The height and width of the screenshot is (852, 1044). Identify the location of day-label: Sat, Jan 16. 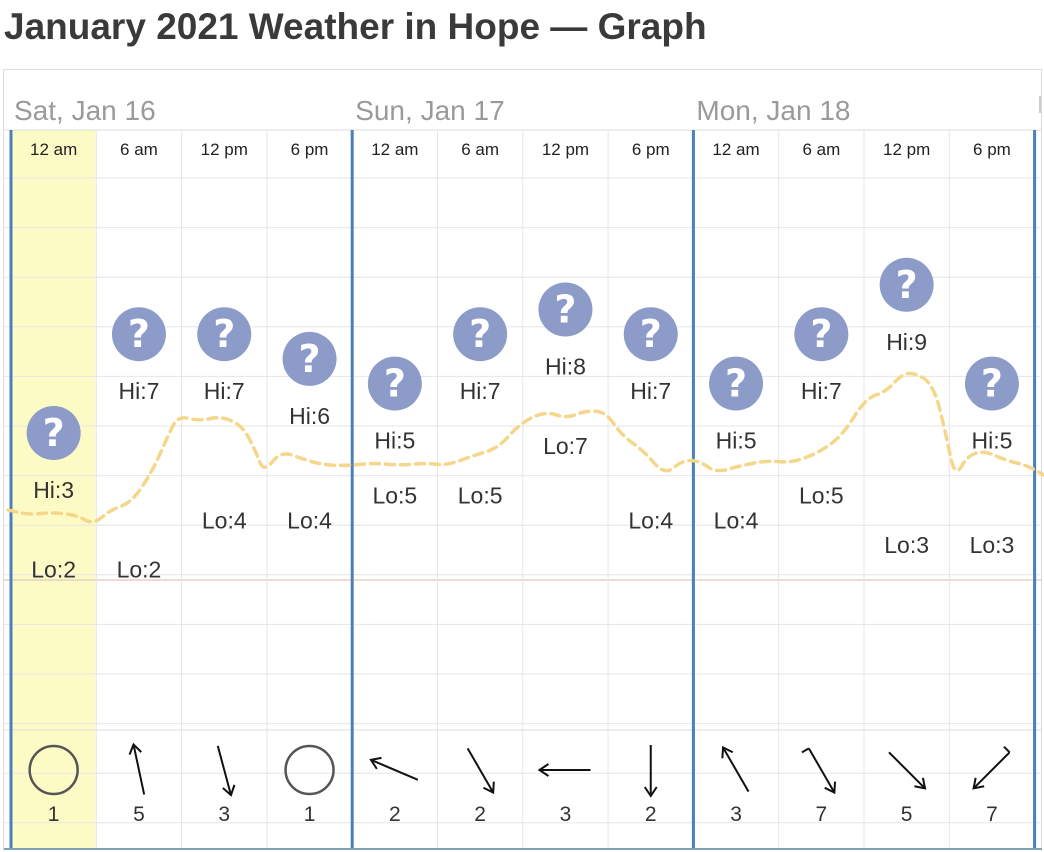
(85, 110).